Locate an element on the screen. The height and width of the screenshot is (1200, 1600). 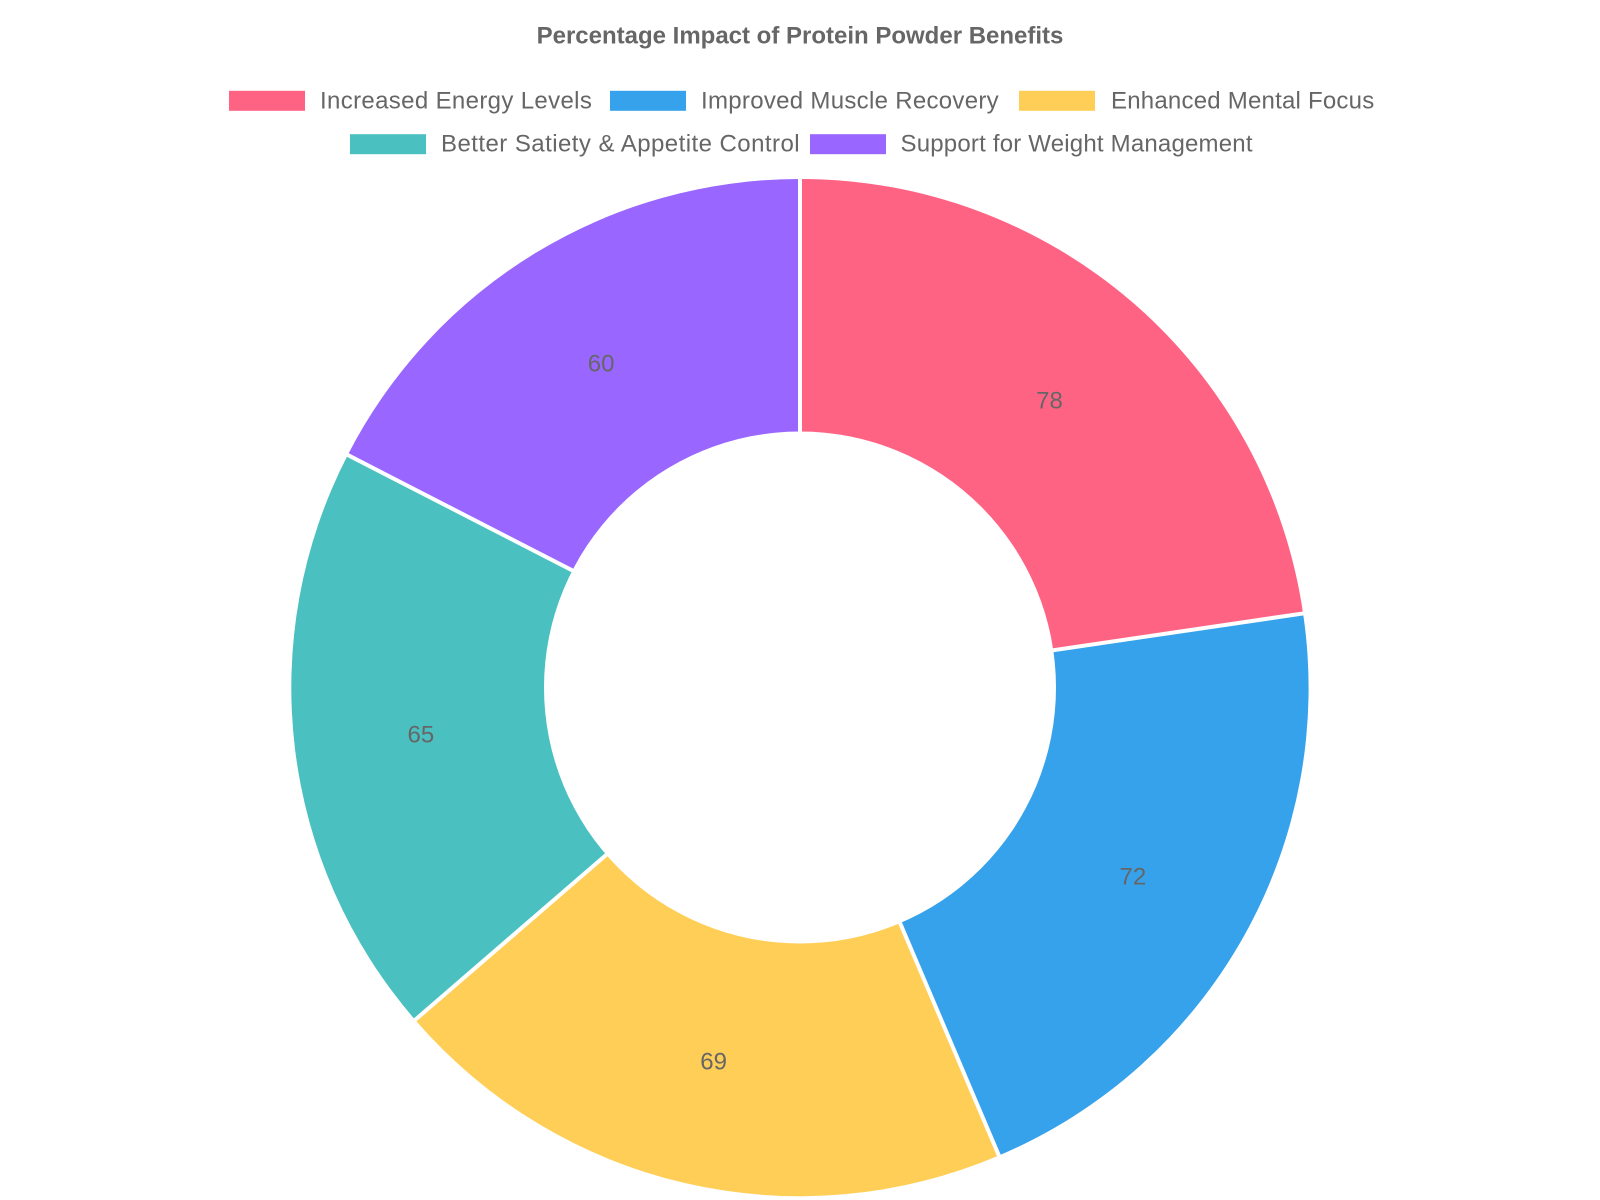
svg-text: Increased Energy Levels is located at coordinates (456, 100).